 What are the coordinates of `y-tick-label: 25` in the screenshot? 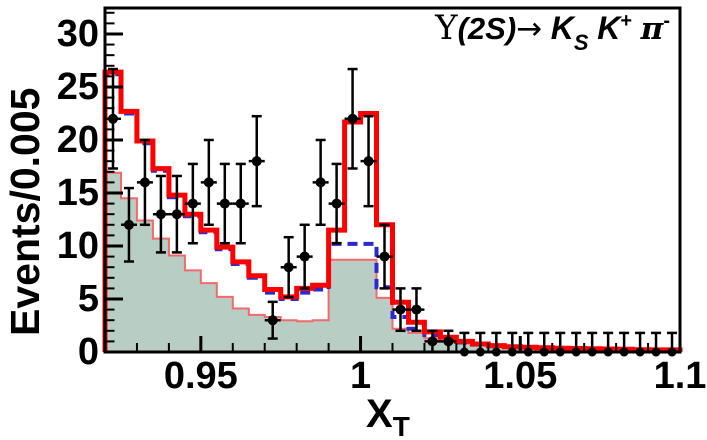 It's located at (77, 86).